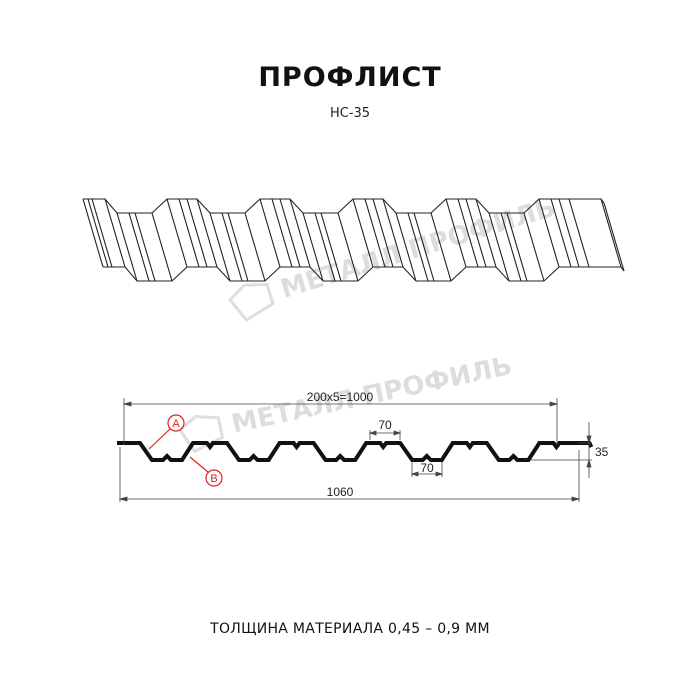 The image size is (700, 700). Describe the element at coordinates (206, 471) in the screenshot. I see `marker-b` at that location.